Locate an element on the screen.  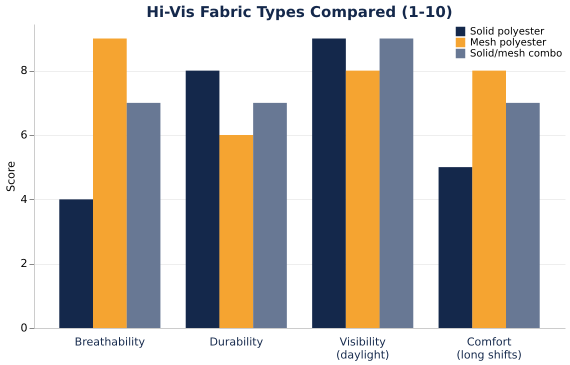
legend-label: Solid polyester is located at coordinates (508, 32).